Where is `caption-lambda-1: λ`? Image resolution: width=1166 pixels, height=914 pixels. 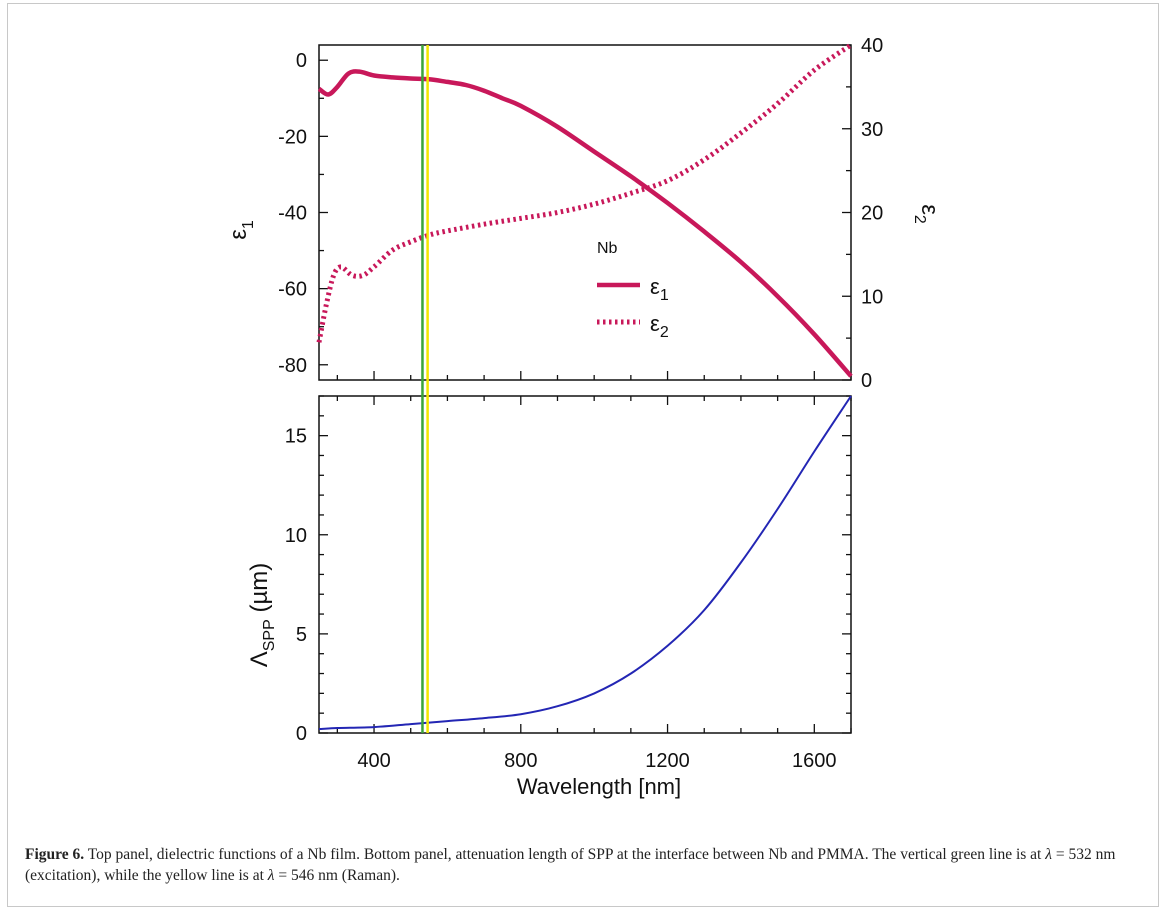 caption-lambda-1: λ is located at coordinates (1048, 854).